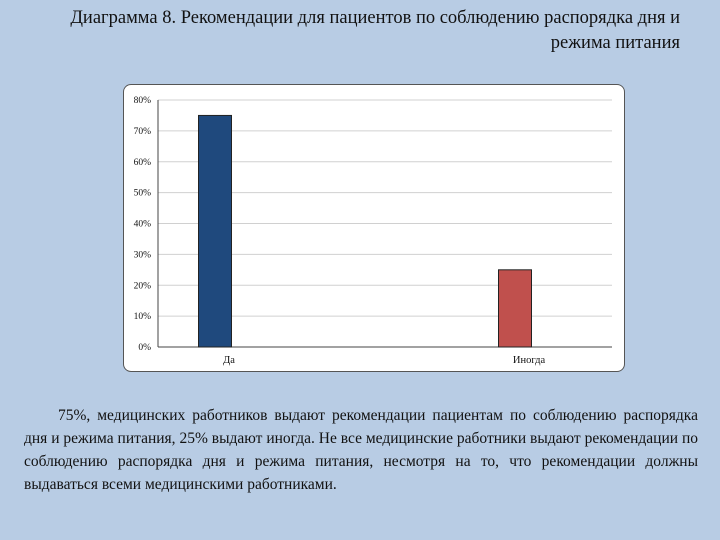 The width and height of the screenshot is (720, 540). What do you see at coordinates (143, 194) in the screenshot?
I see `y-tick-label: 50%` at bounding box center [143, 194].